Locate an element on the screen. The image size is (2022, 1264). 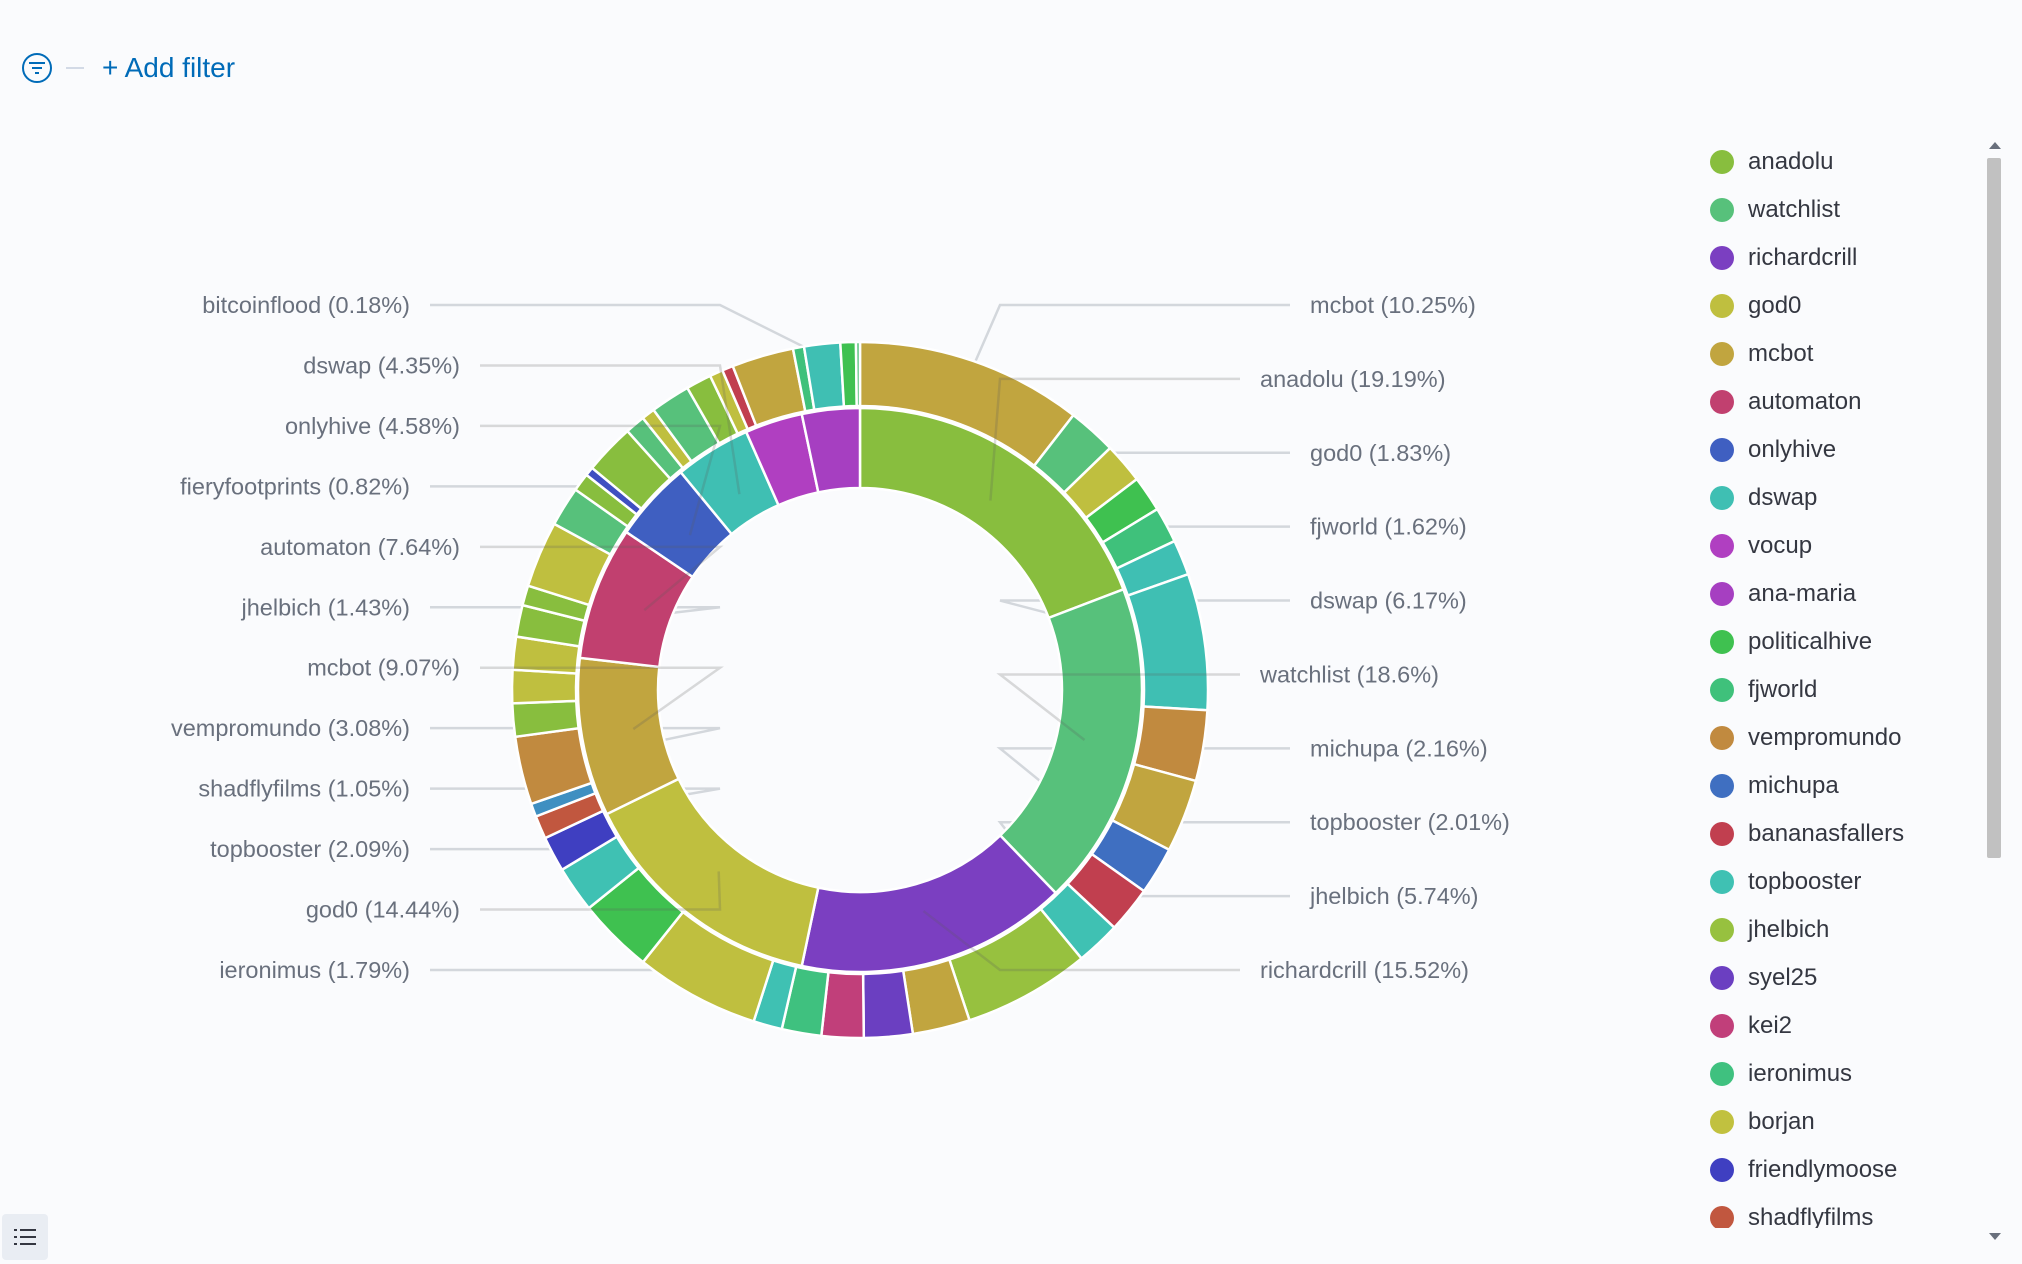
filter-bar: + Add filter is located at coordinates (128, 68).